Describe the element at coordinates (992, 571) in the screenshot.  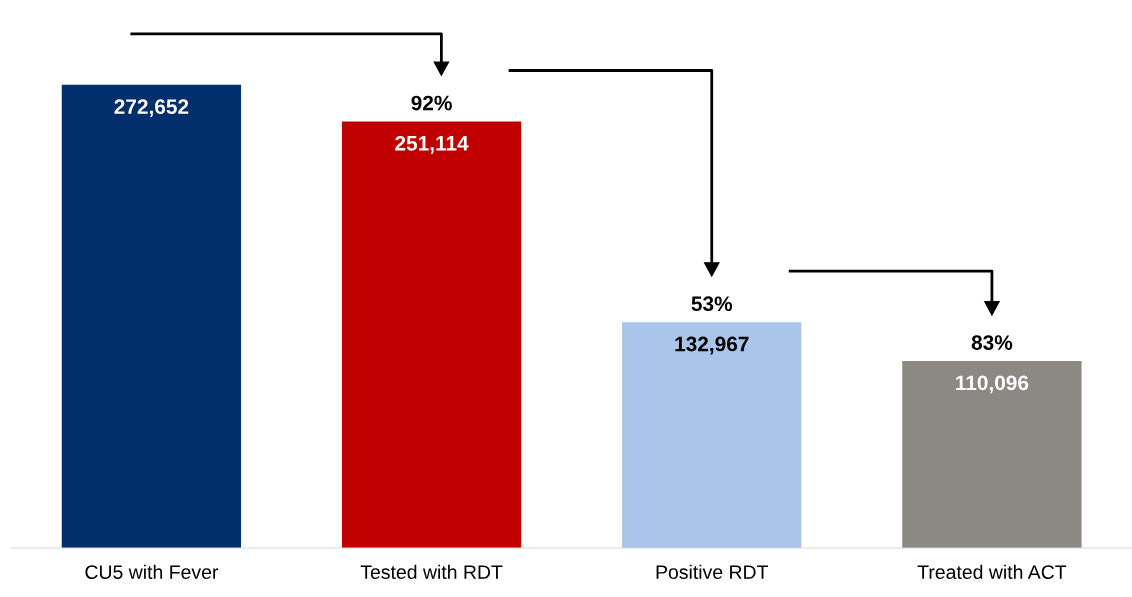
I see `x-tick-label: Treated with ACT` at that location.